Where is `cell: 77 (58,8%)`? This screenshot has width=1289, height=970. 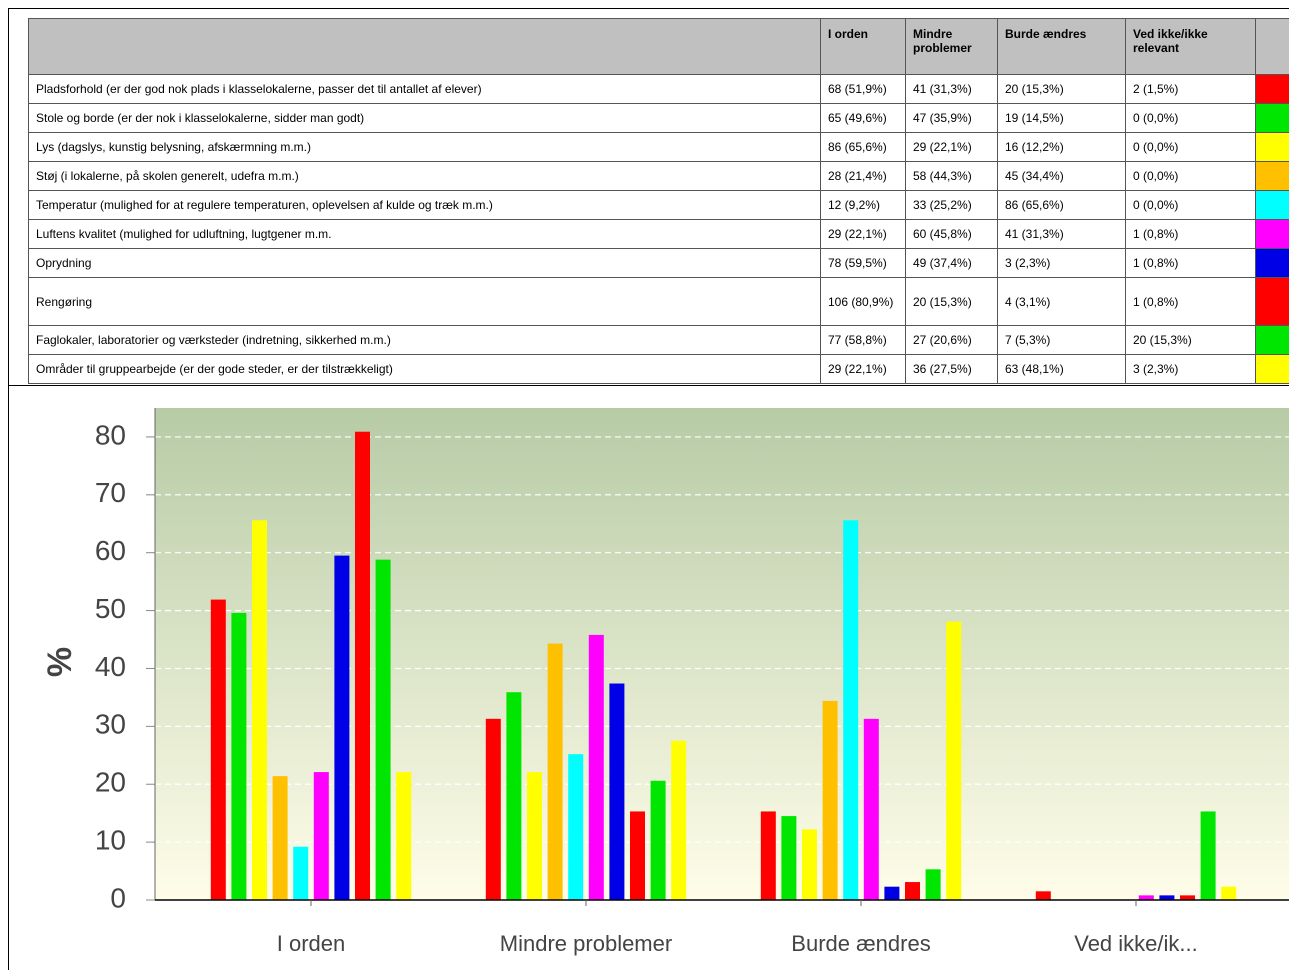 cell: 77 (58,8%) is located at coordinates (863, 340).